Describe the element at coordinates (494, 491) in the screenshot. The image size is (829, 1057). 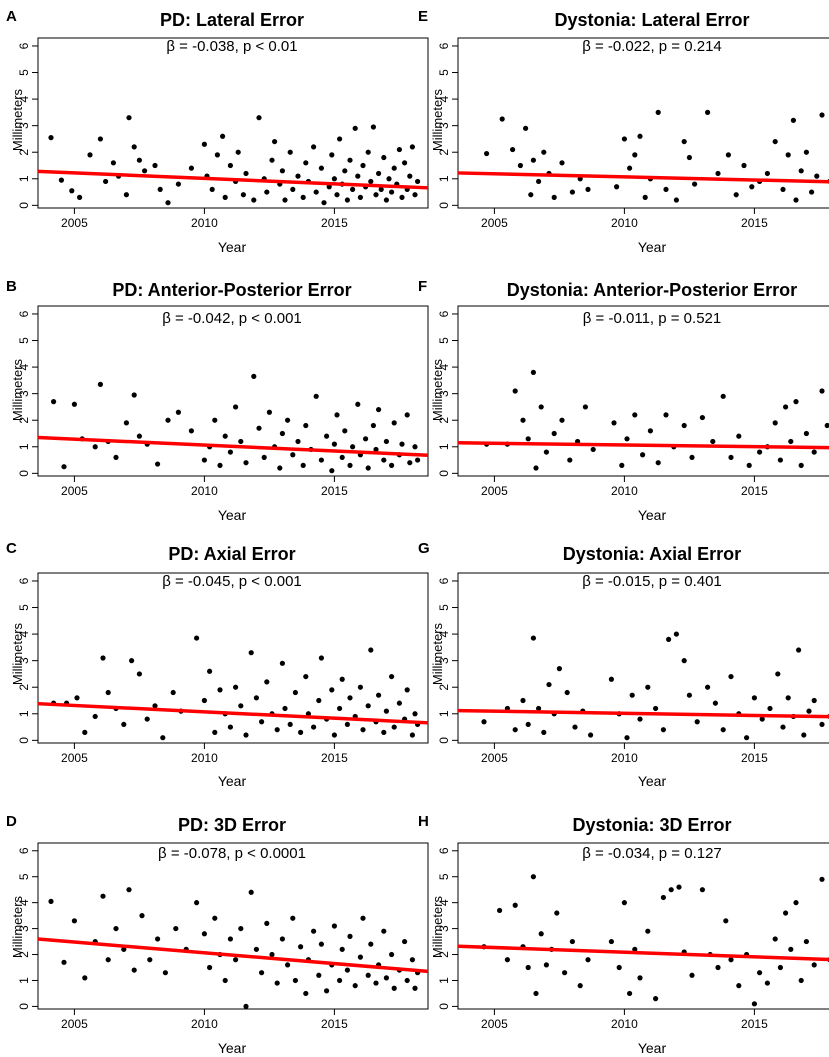
I see `x-tick-label: 2005` at that location.